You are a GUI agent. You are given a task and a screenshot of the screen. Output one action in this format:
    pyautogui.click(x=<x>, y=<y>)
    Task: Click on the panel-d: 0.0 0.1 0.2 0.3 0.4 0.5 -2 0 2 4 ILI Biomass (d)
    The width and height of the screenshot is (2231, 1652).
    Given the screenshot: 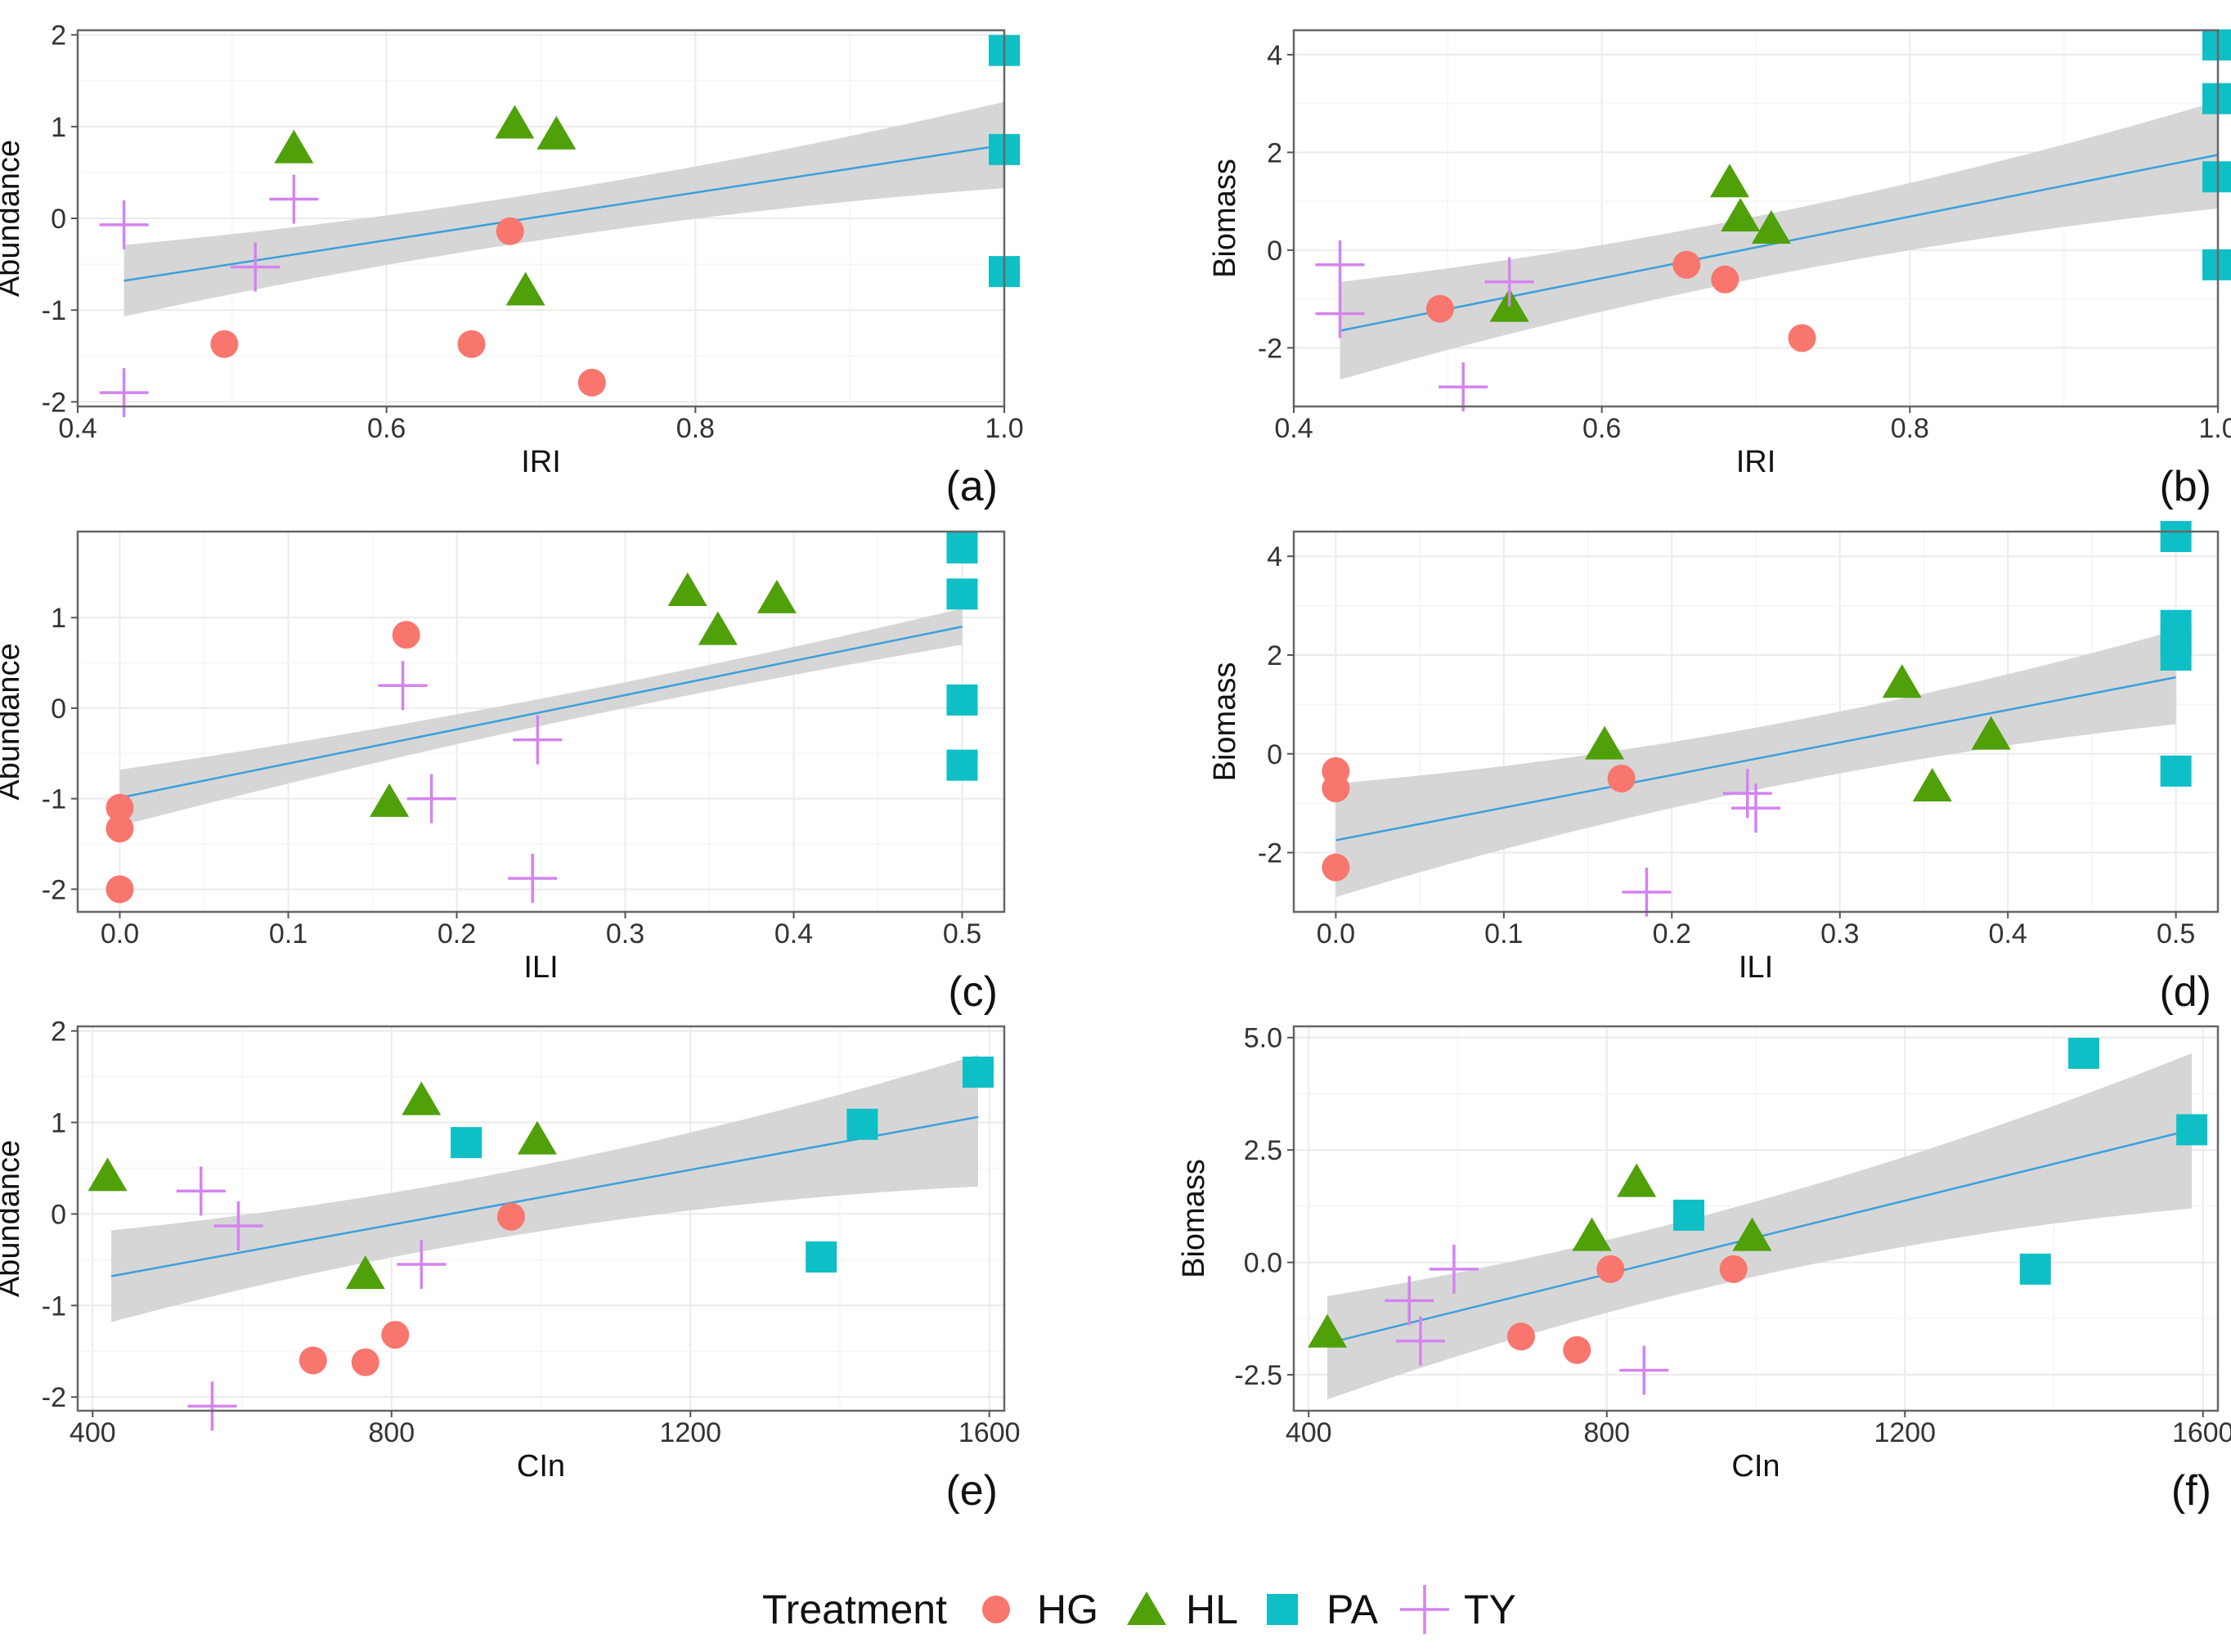 What is the action you would take?
    pyautogui.click(x=1714, y=768)
    